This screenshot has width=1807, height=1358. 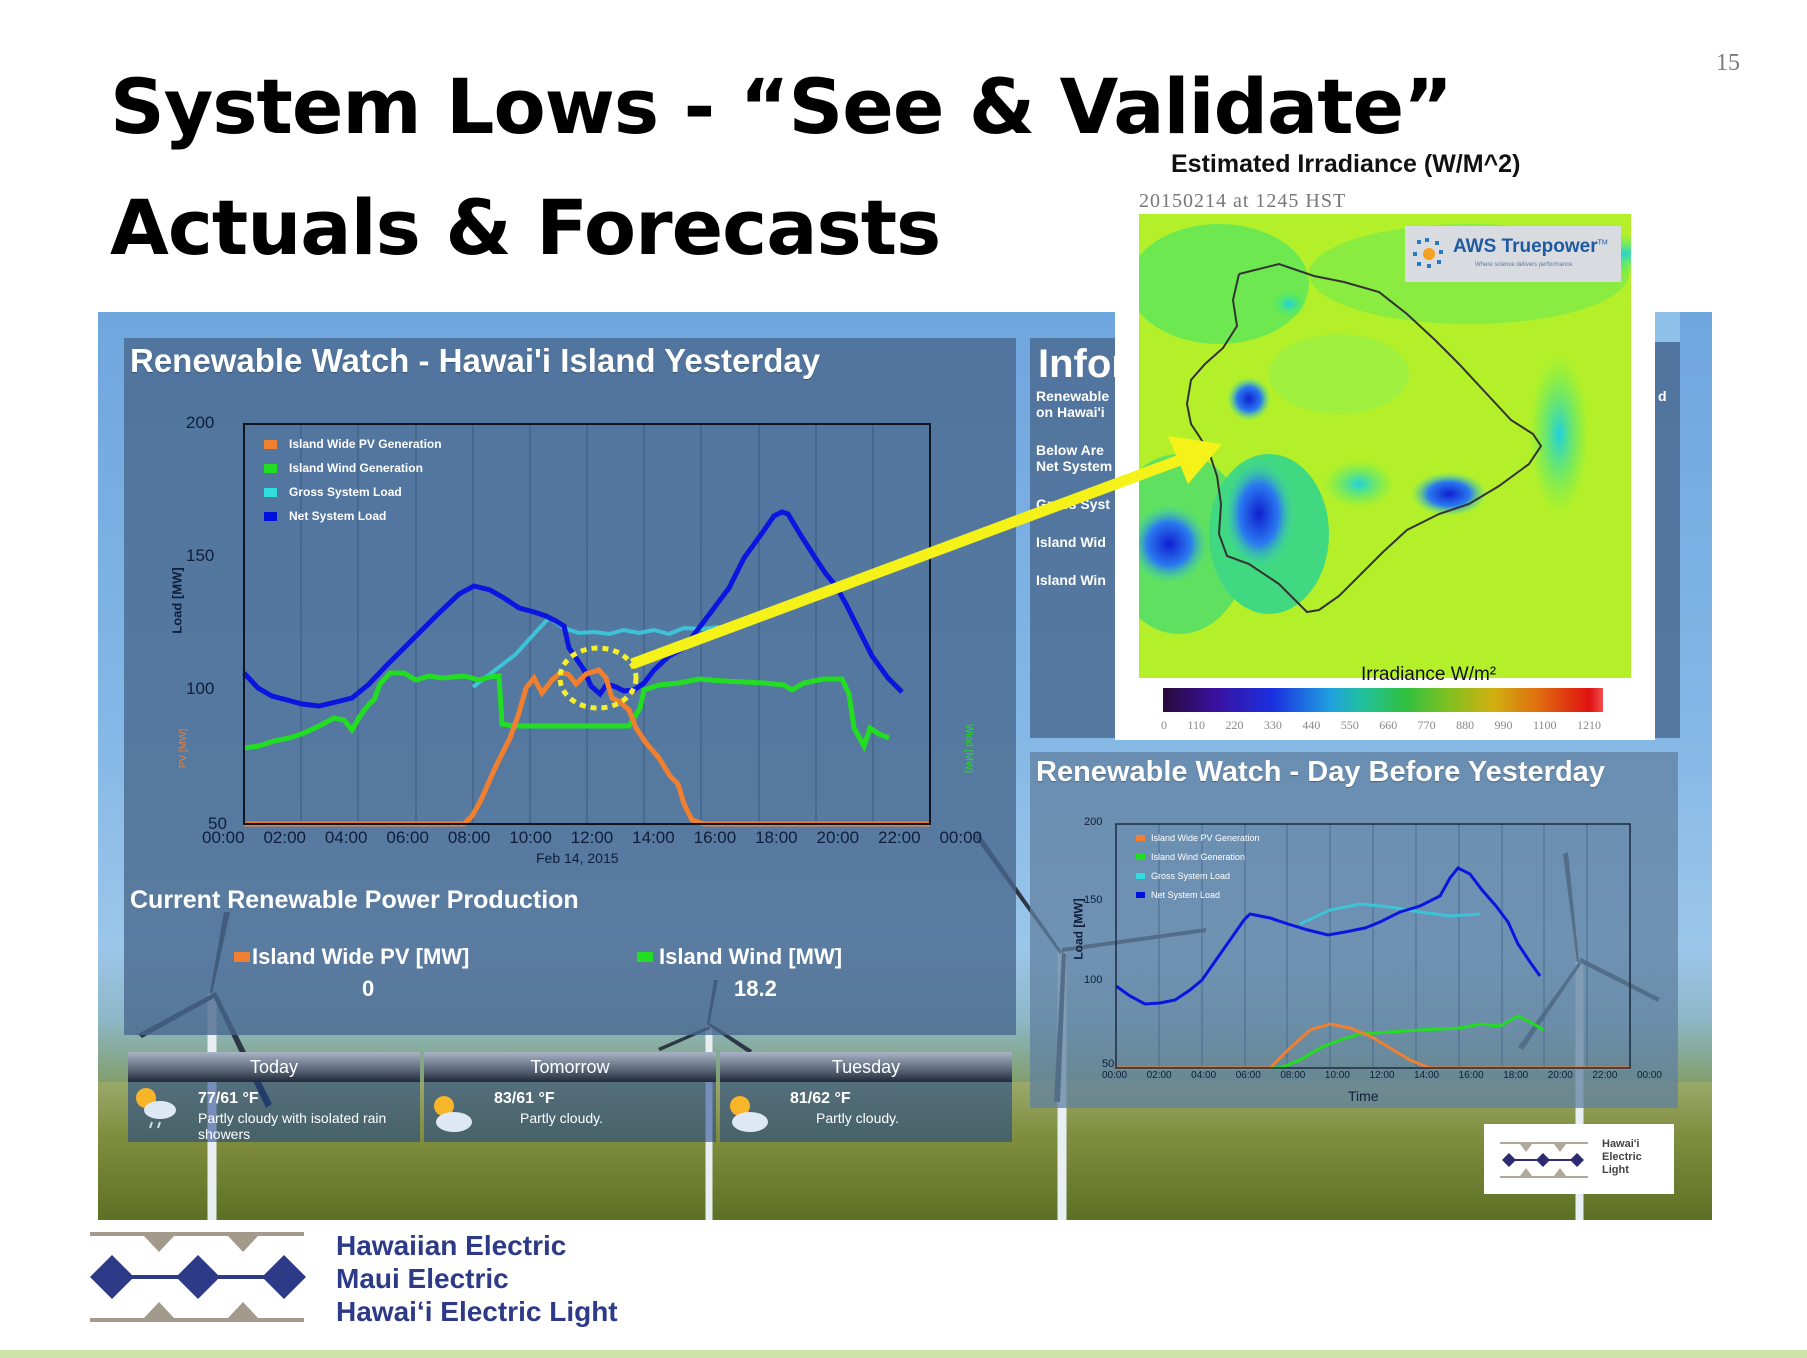 I want to click on irradiance-title: Estimated Irradiance (W/M^2), so click(x=1346, y=164).